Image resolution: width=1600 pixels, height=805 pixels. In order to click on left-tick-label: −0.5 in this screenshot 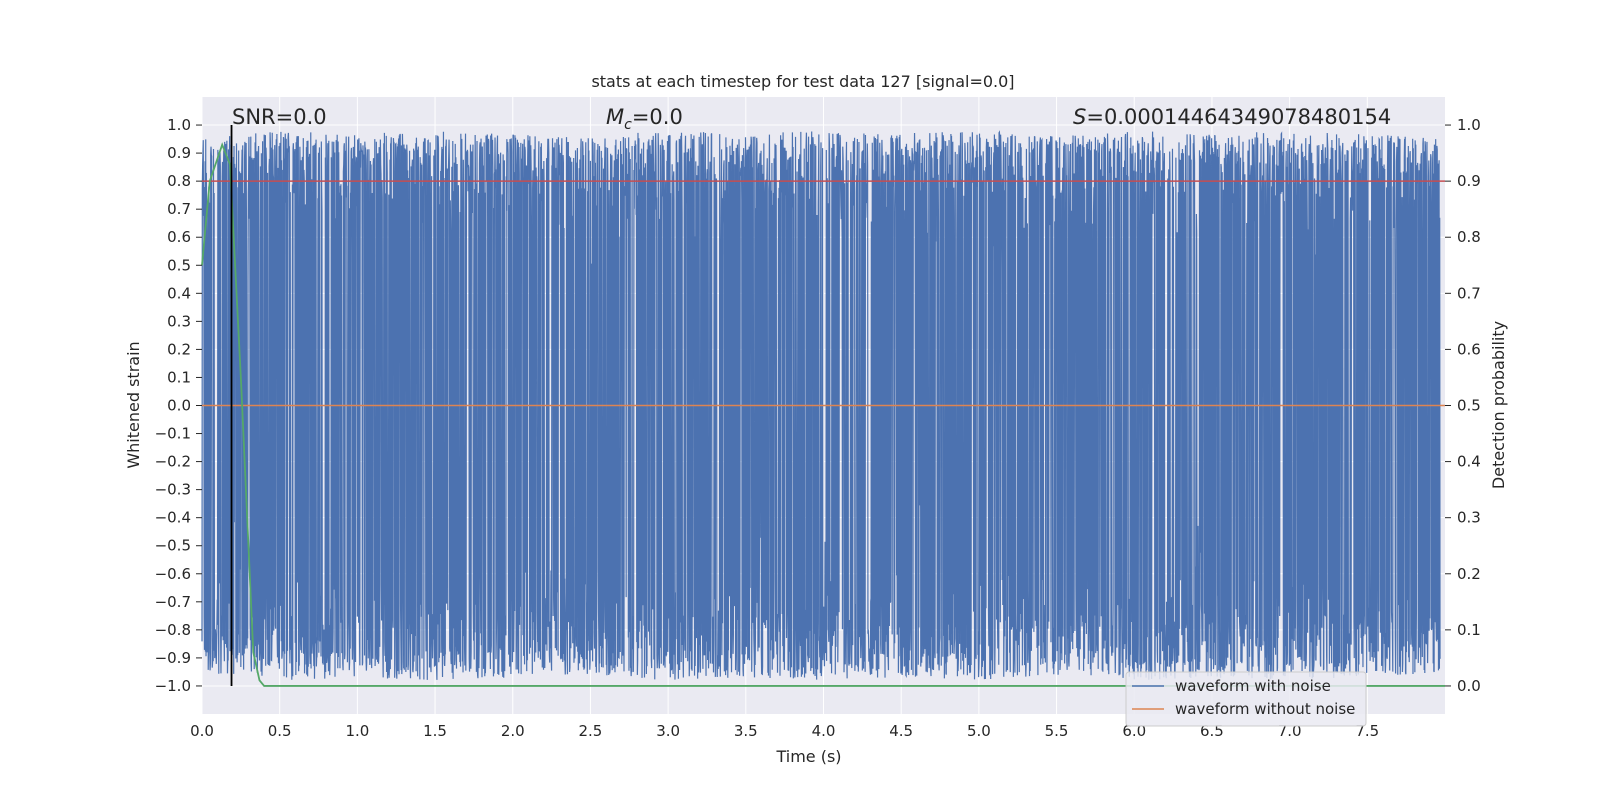, I will do `click(173, 546)`.